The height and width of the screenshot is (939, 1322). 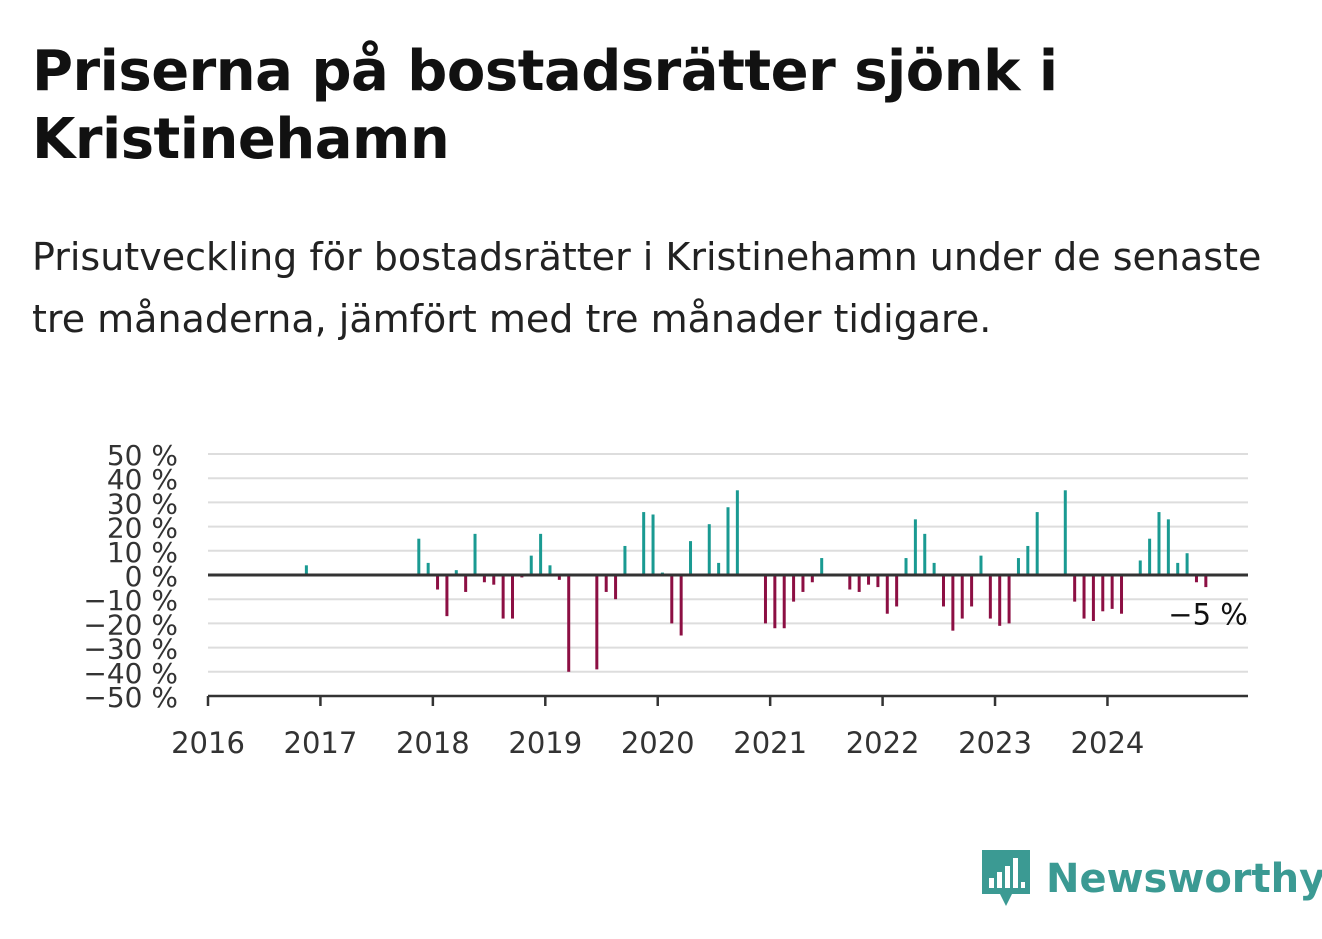 I want to click on newsworthy-logo-icon, so click(x=1006, y=878).